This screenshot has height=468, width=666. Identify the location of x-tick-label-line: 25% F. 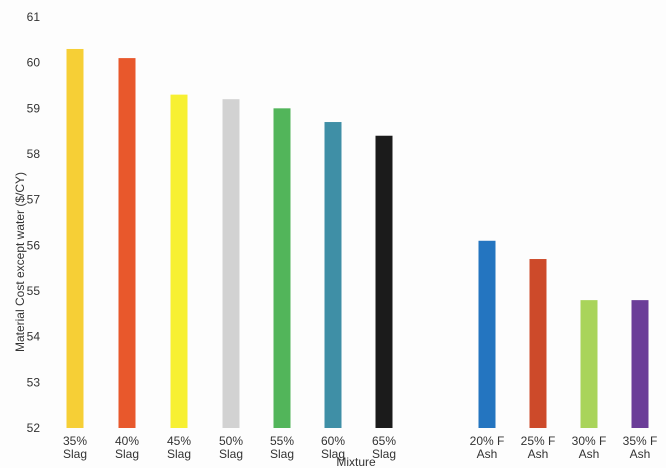
(538, 441).